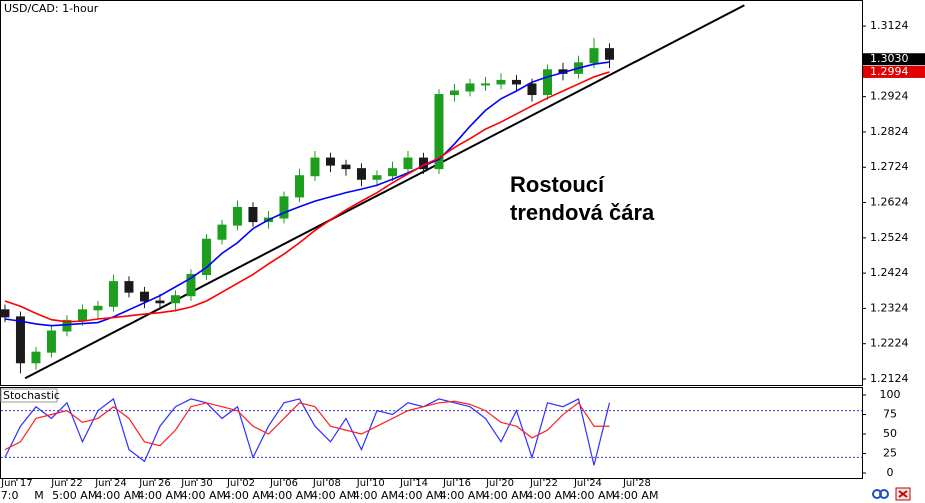 This screenshot has height=503, width=925. I want to click on x-tick-label: Jul 22, so click(543, 483).